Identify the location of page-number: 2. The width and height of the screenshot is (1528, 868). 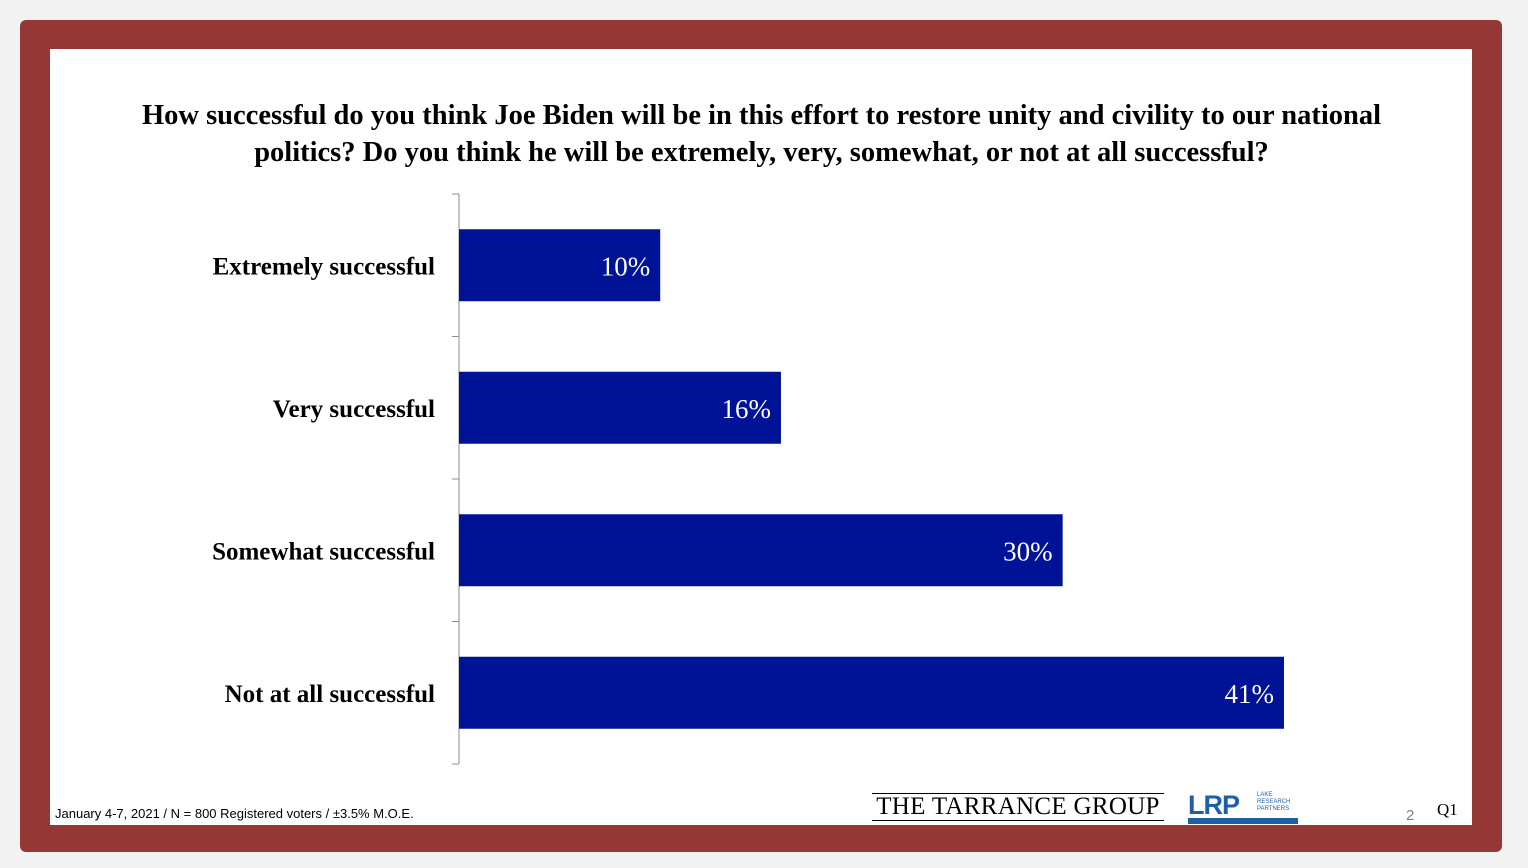
(1410, 815).